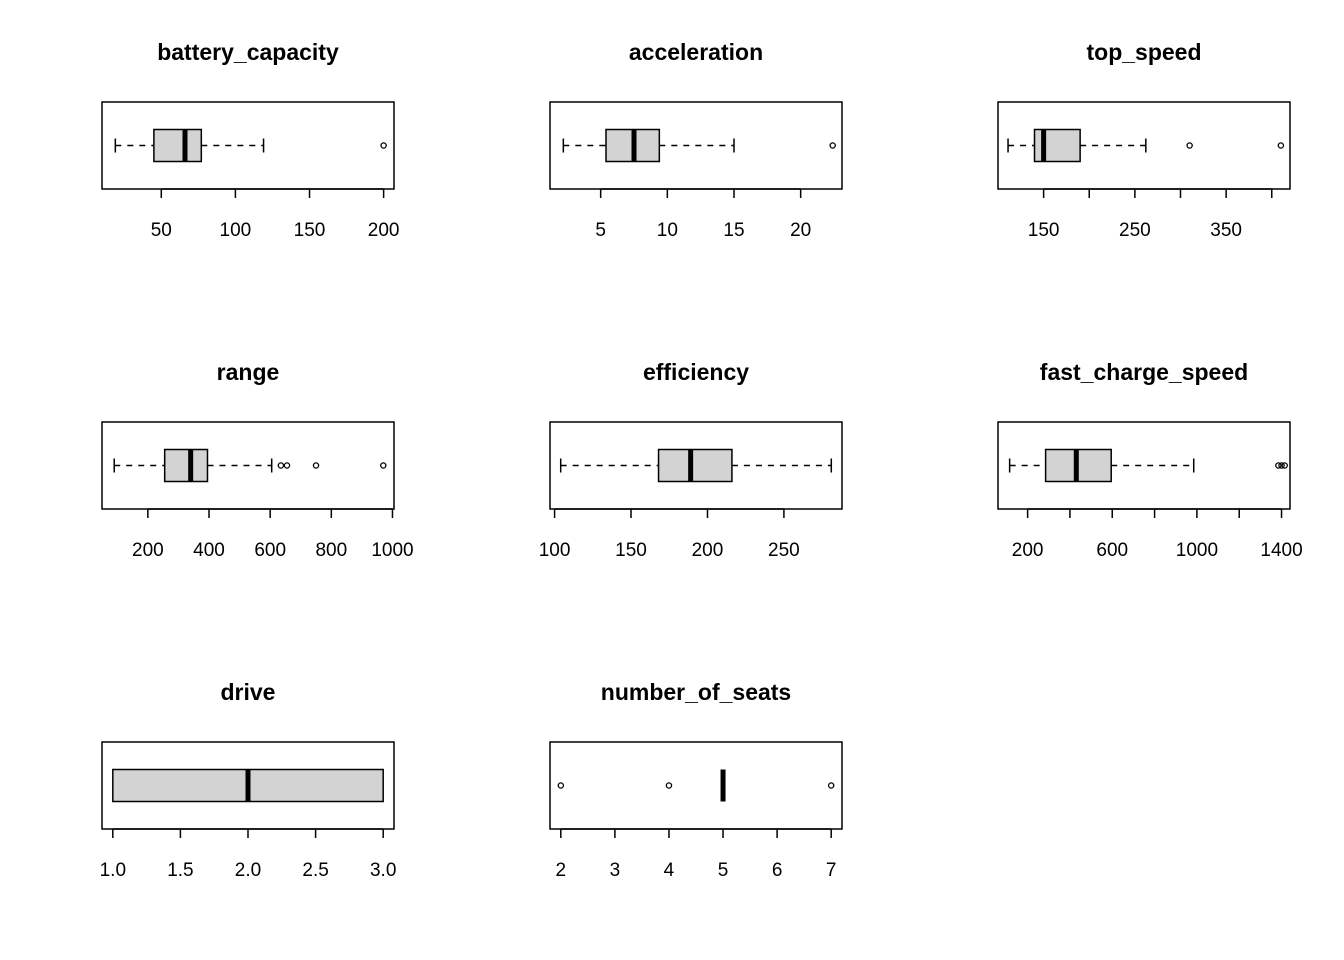 Image resolution: width=1344 pixels, height=960 pixels. What do you see at coordinates (257, 460) in the screenshot?
I see `boxplot-panel-range: range 200 400 600 800 1000` at bounding box center [257, 460].